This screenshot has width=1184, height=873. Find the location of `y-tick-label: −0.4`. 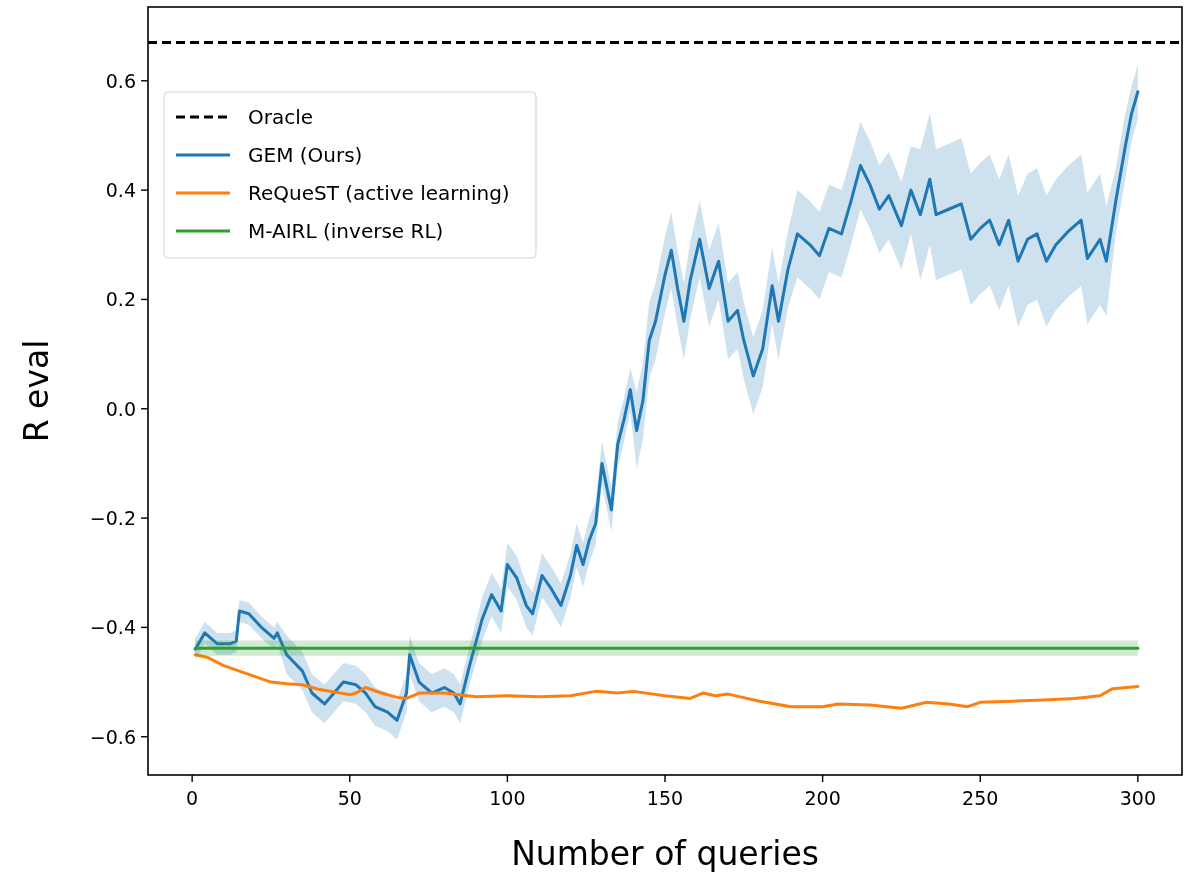

y-tick-label: −0.4 is located at coordinates (112, 627).